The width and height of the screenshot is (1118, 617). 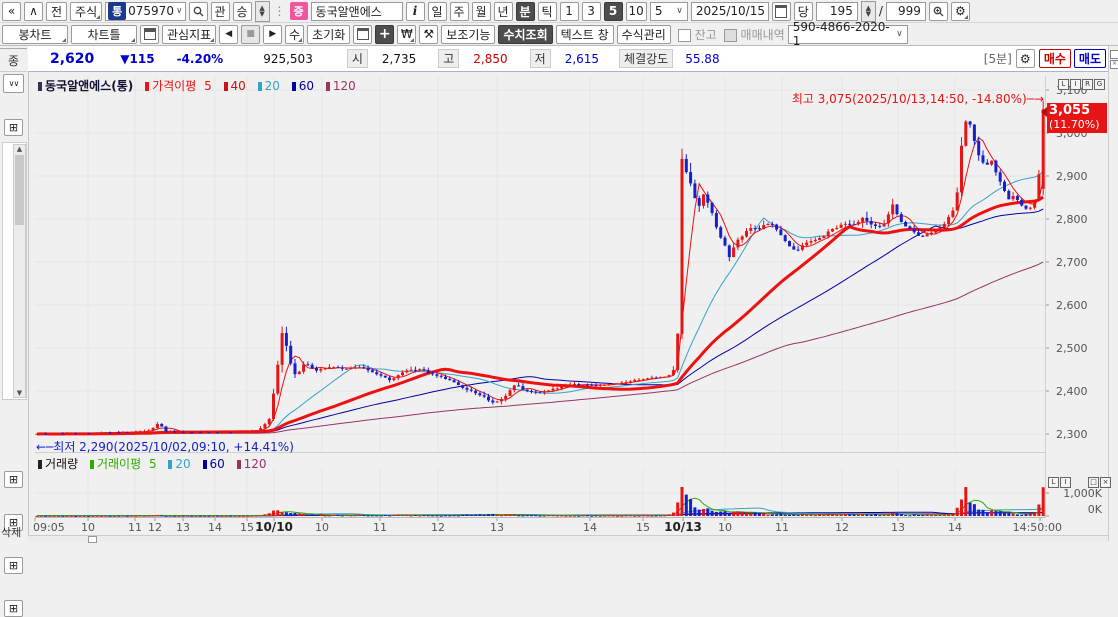 I want to click on scroll-up-icon: ▲, so click(x=19, y=149).